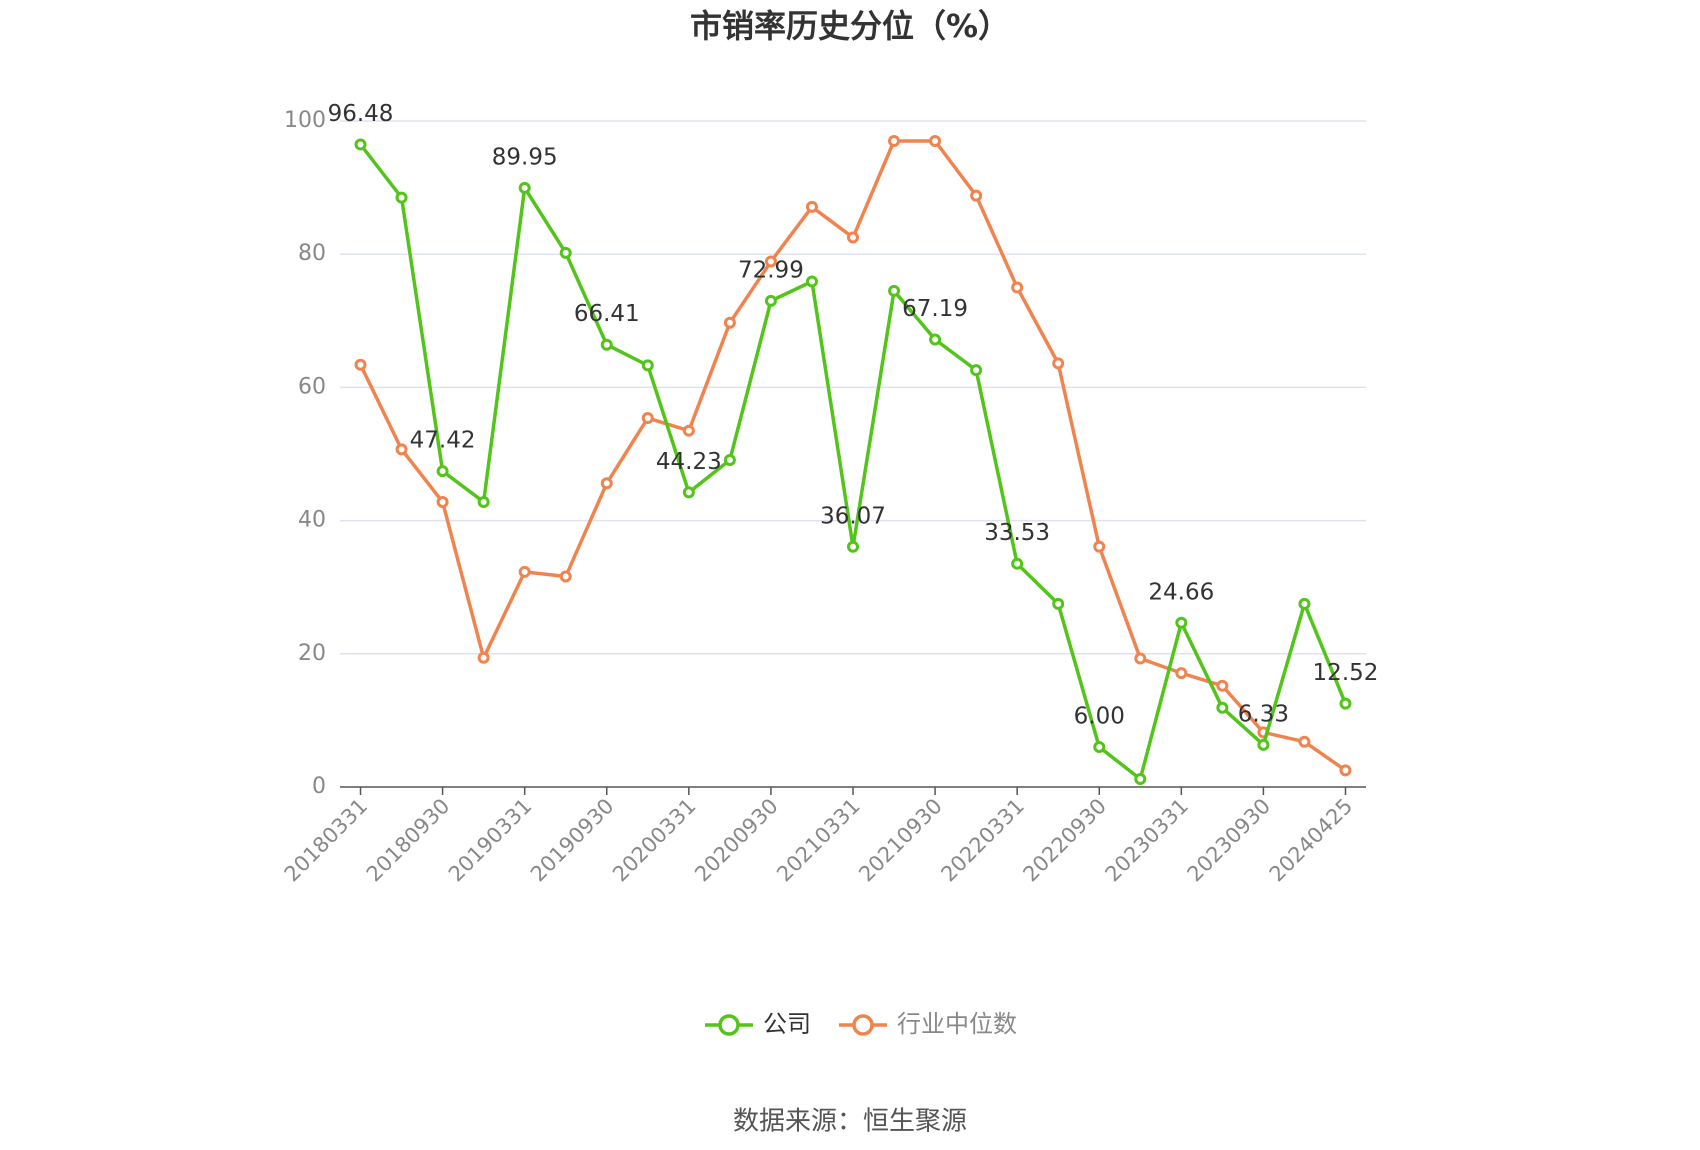  I want to click on x-tick-label: 20210930, so click(900, 840).